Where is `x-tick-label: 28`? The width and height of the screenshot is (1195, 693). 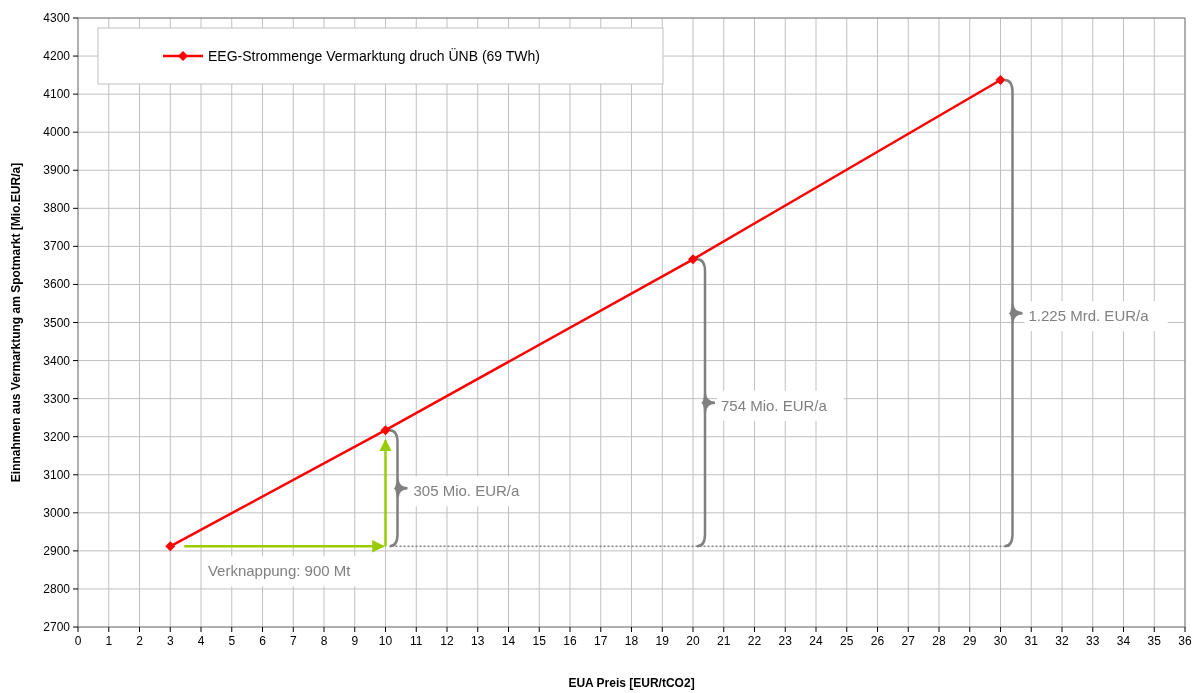 x-tick-label: 28 is located at coordinates (939, 641).